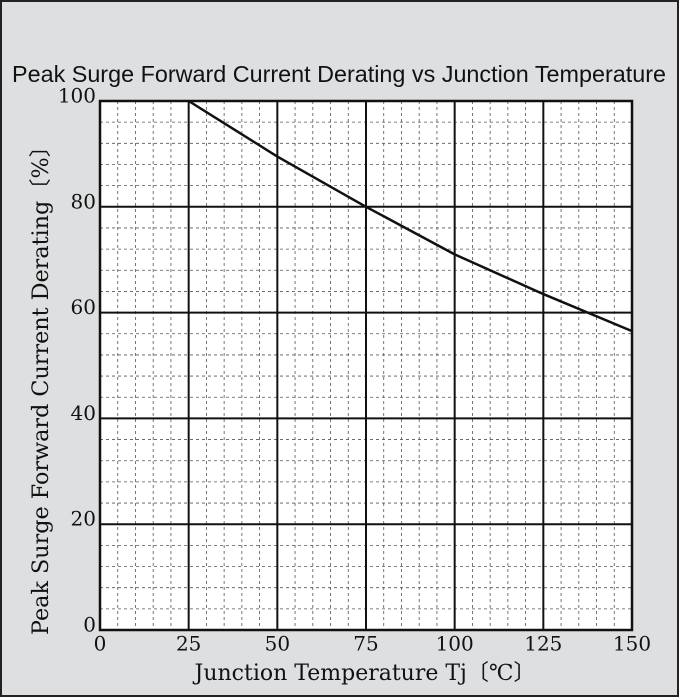 This screenshot has width=679, height=697. Describe the element at coordinates (89, 625) in the screenshot. I see `y-tick-label: 0` at that location.